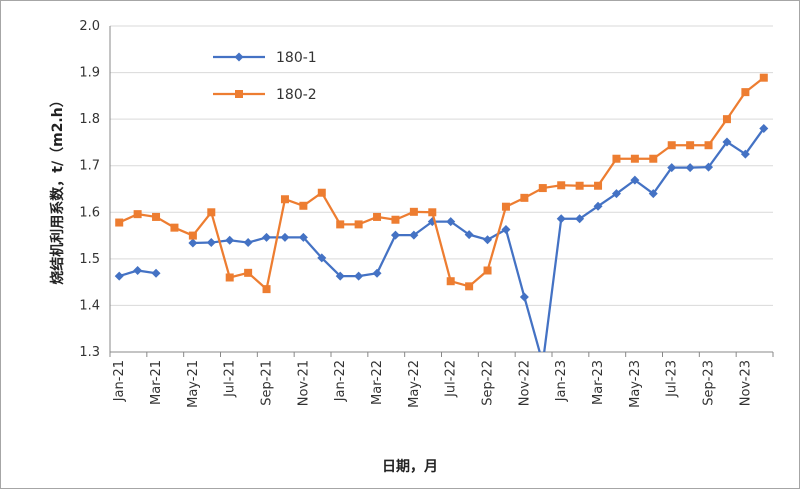 This screenshot has width=800, height=489. What do you see at coordinates (303, 383) in the screenshot?
I see `x-tick-label: Nov-21` at bounding box center [303, 383].